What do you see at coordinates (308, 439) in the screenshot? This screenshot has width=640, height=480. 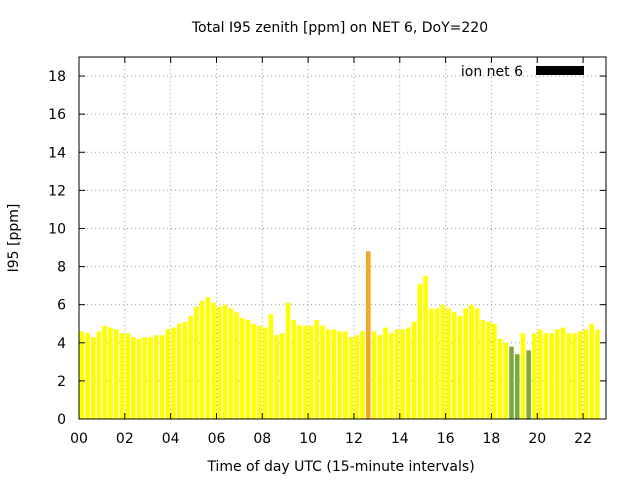 I see `x-tick-label: 10` at bounding box center [308, 439].